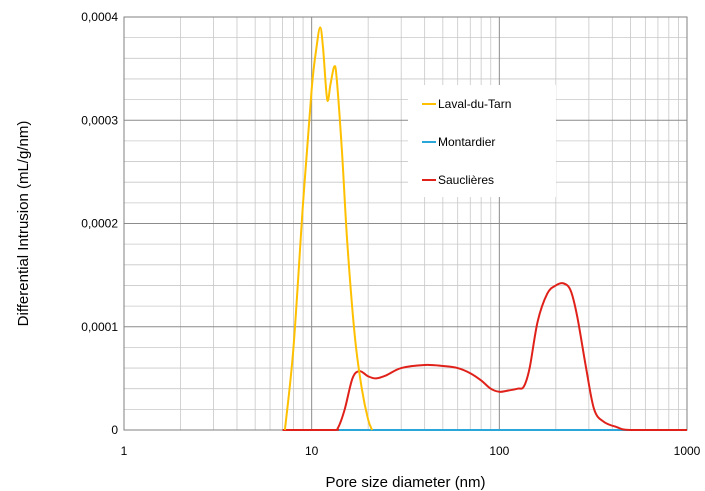  Describe the element at coordinates (405, 482) in the screenshot. I see `x-axis-title: Pore size diameter (nm)` at that location.